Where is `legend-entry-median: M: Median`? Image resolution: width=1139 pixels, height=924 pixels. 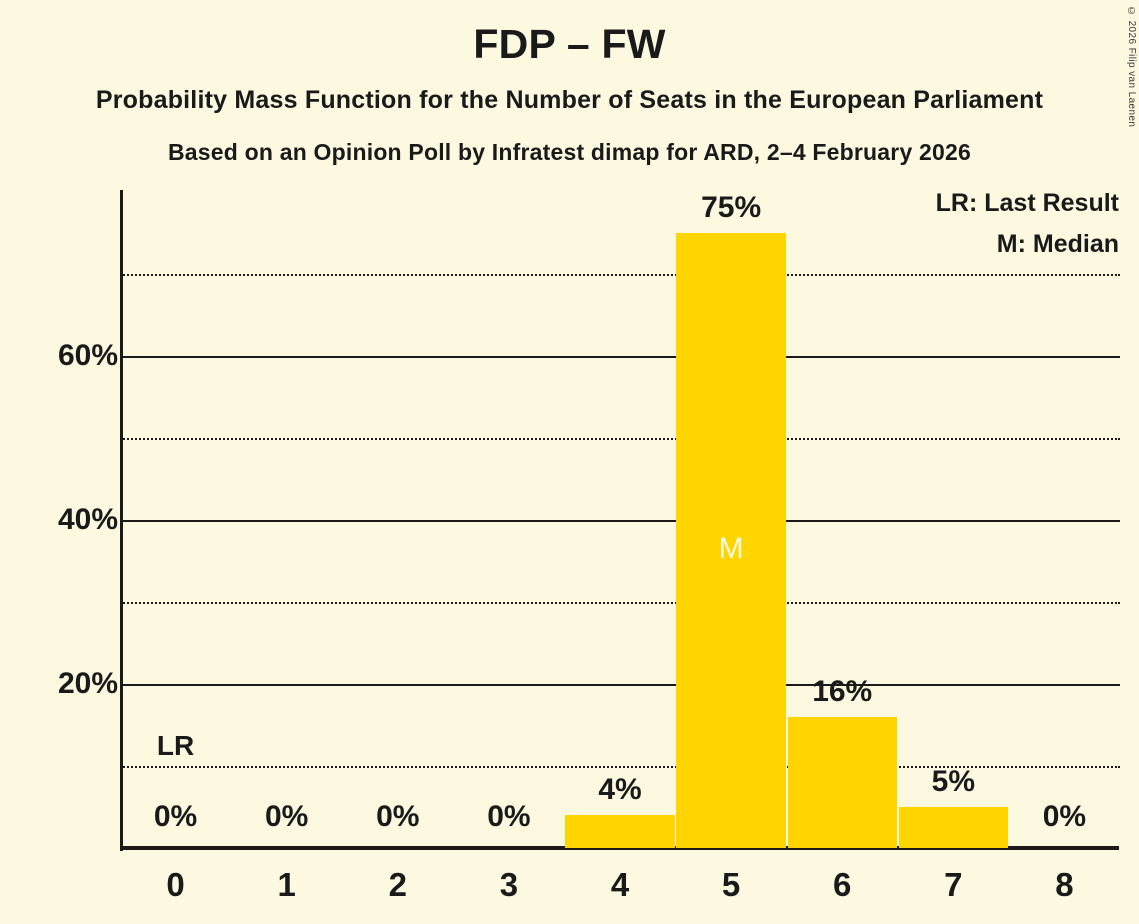 legend-entry-median: M: Median is located at coordinates (1057, 244).